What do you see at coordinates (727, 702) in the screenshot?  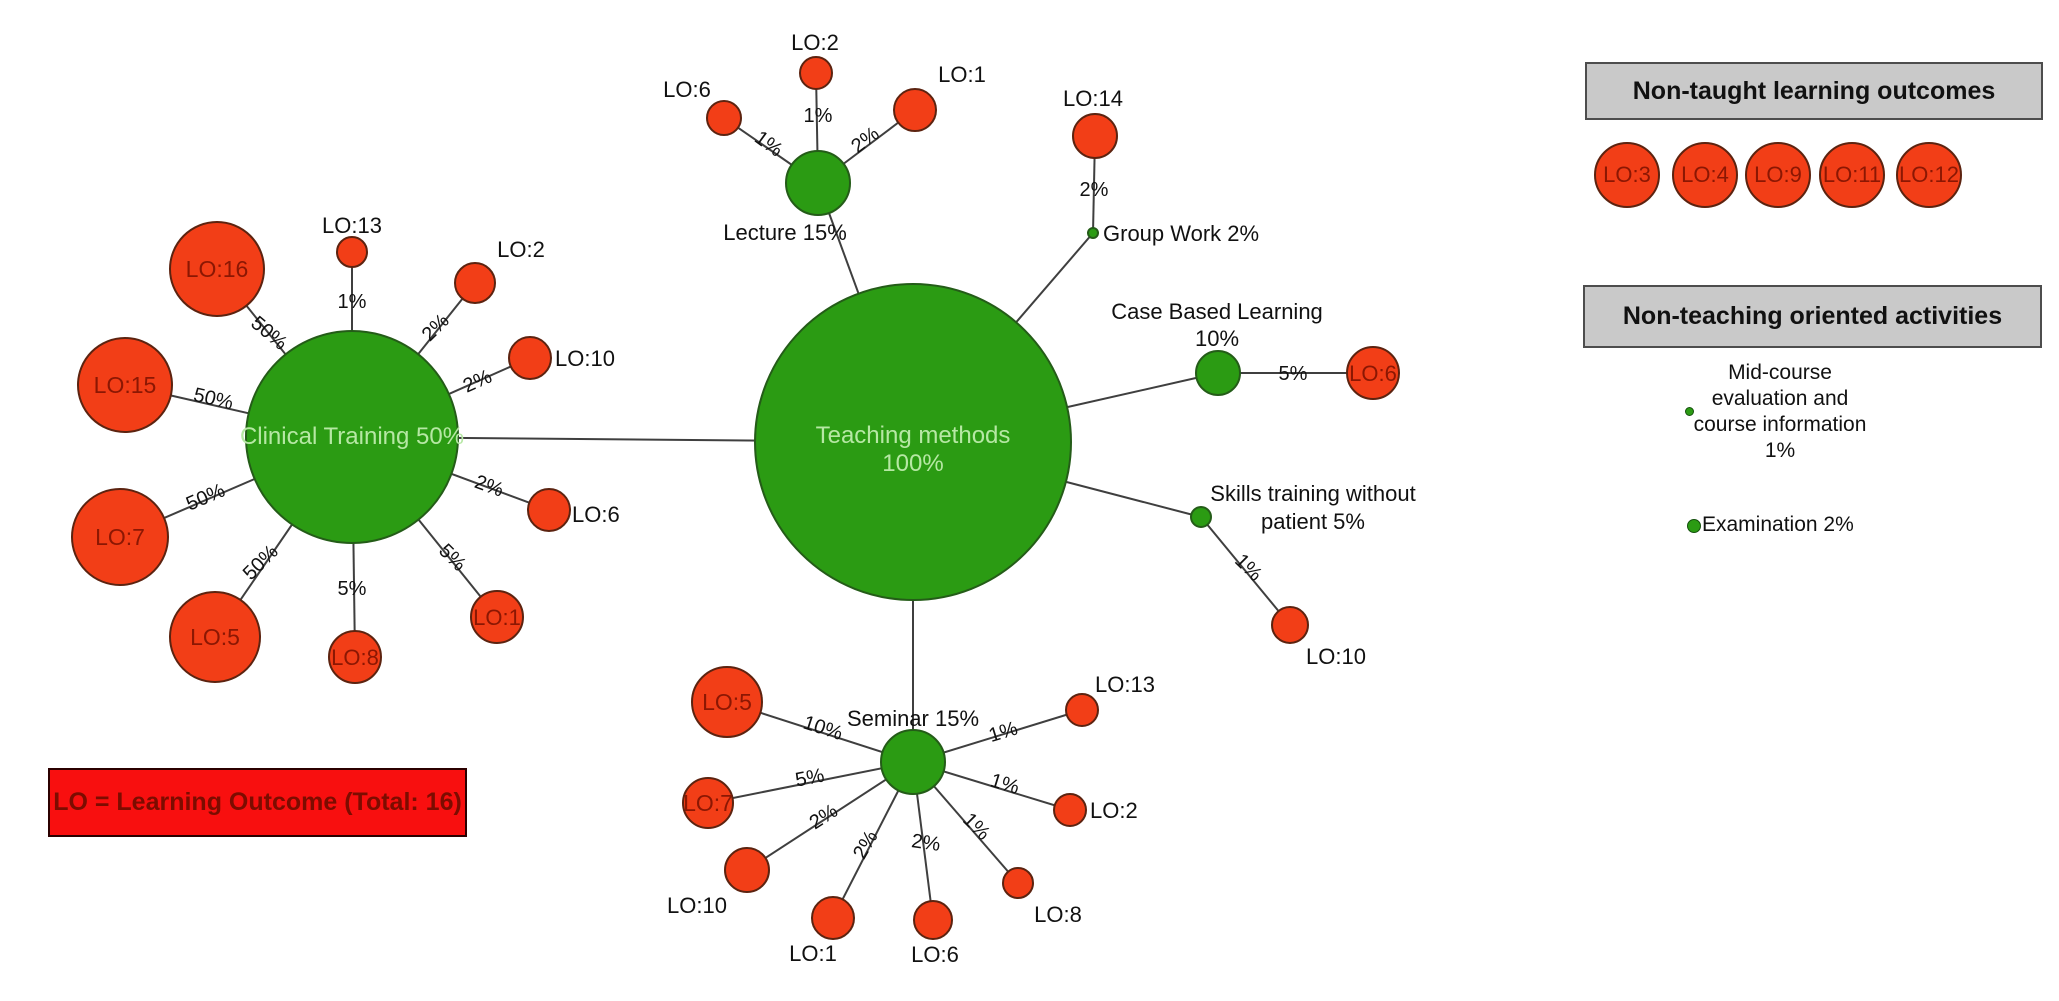 I see `node-label-s5: LO:5` at bounding box center [727, 702].